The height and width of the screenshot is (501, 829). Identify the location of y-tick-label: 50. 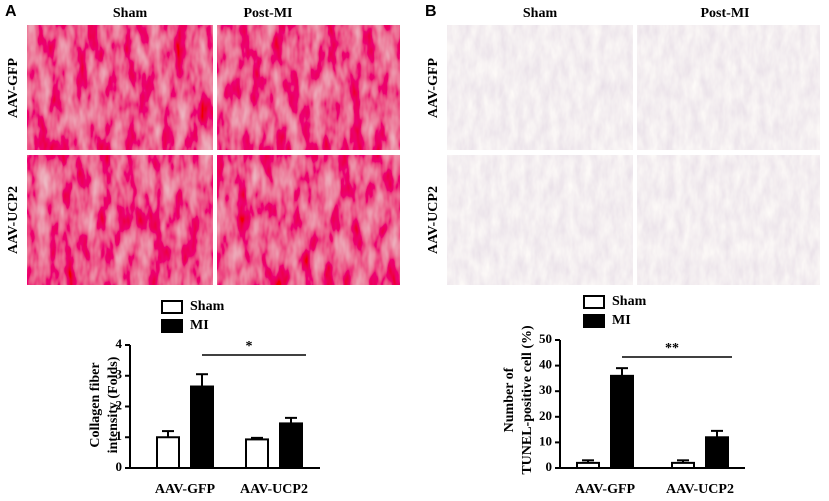
(545, 338).